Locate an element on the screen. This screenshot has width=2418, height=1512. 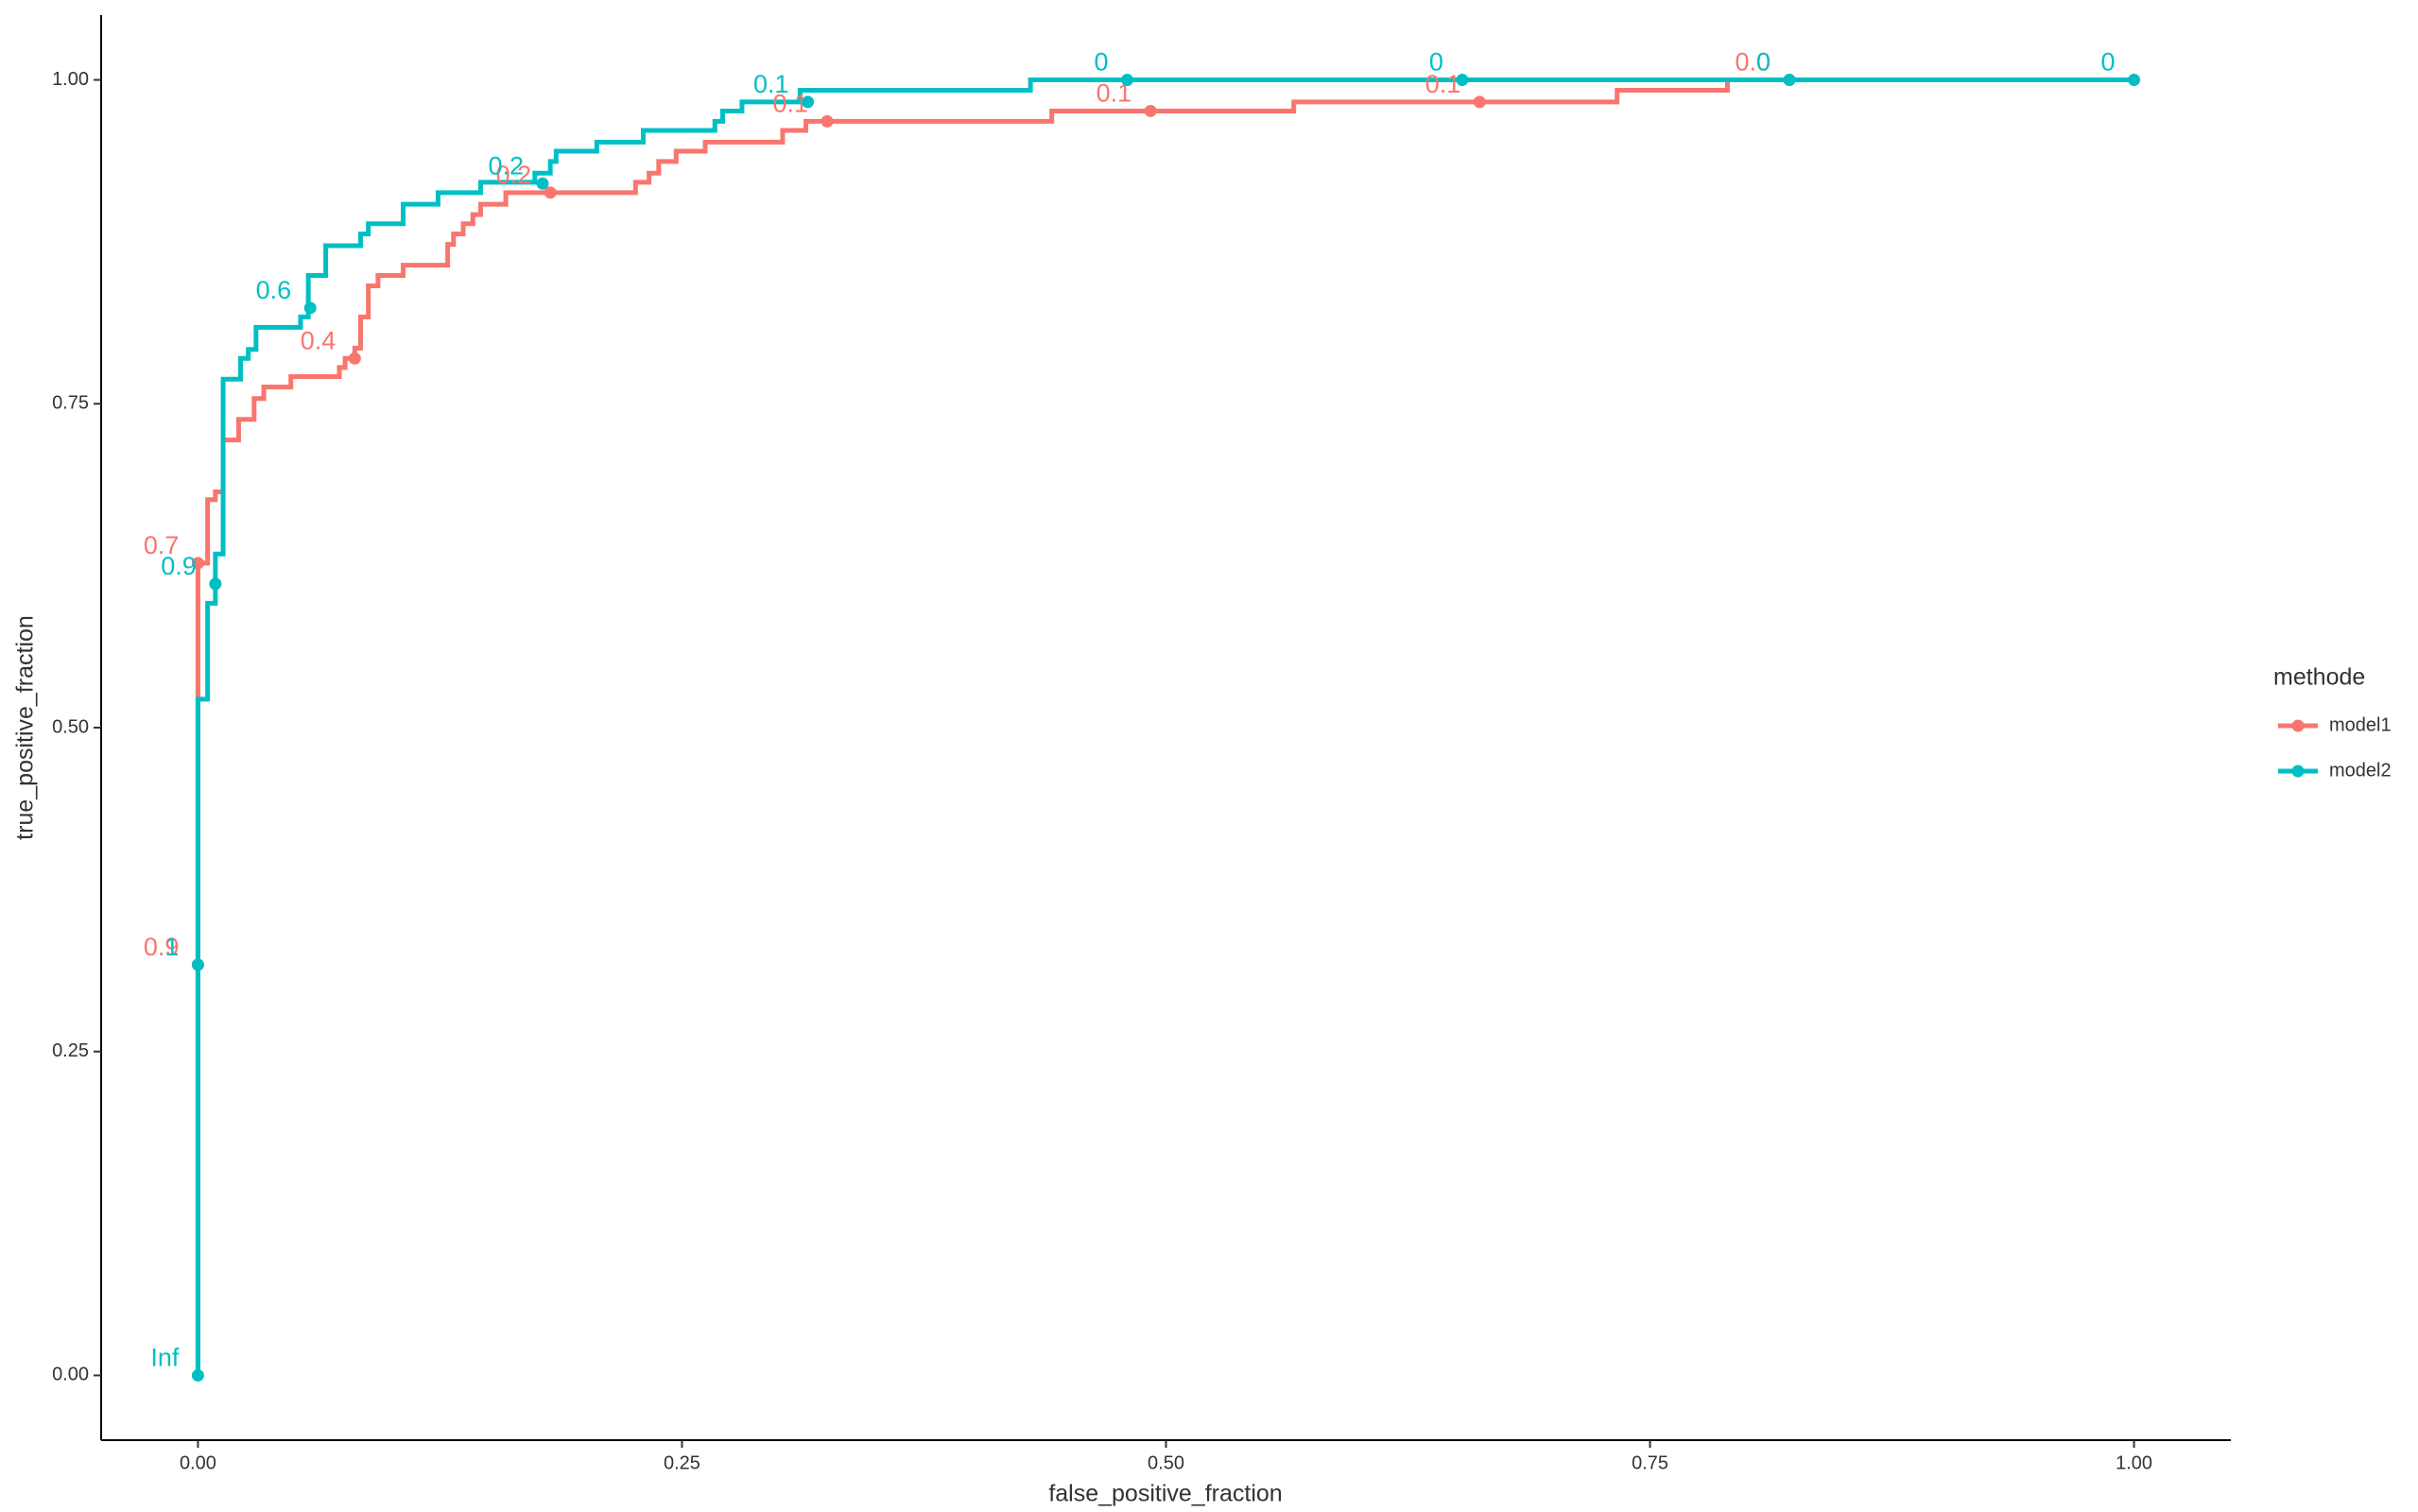
x-tick-label: 0.50 is located at coordinates (1166, 1462).